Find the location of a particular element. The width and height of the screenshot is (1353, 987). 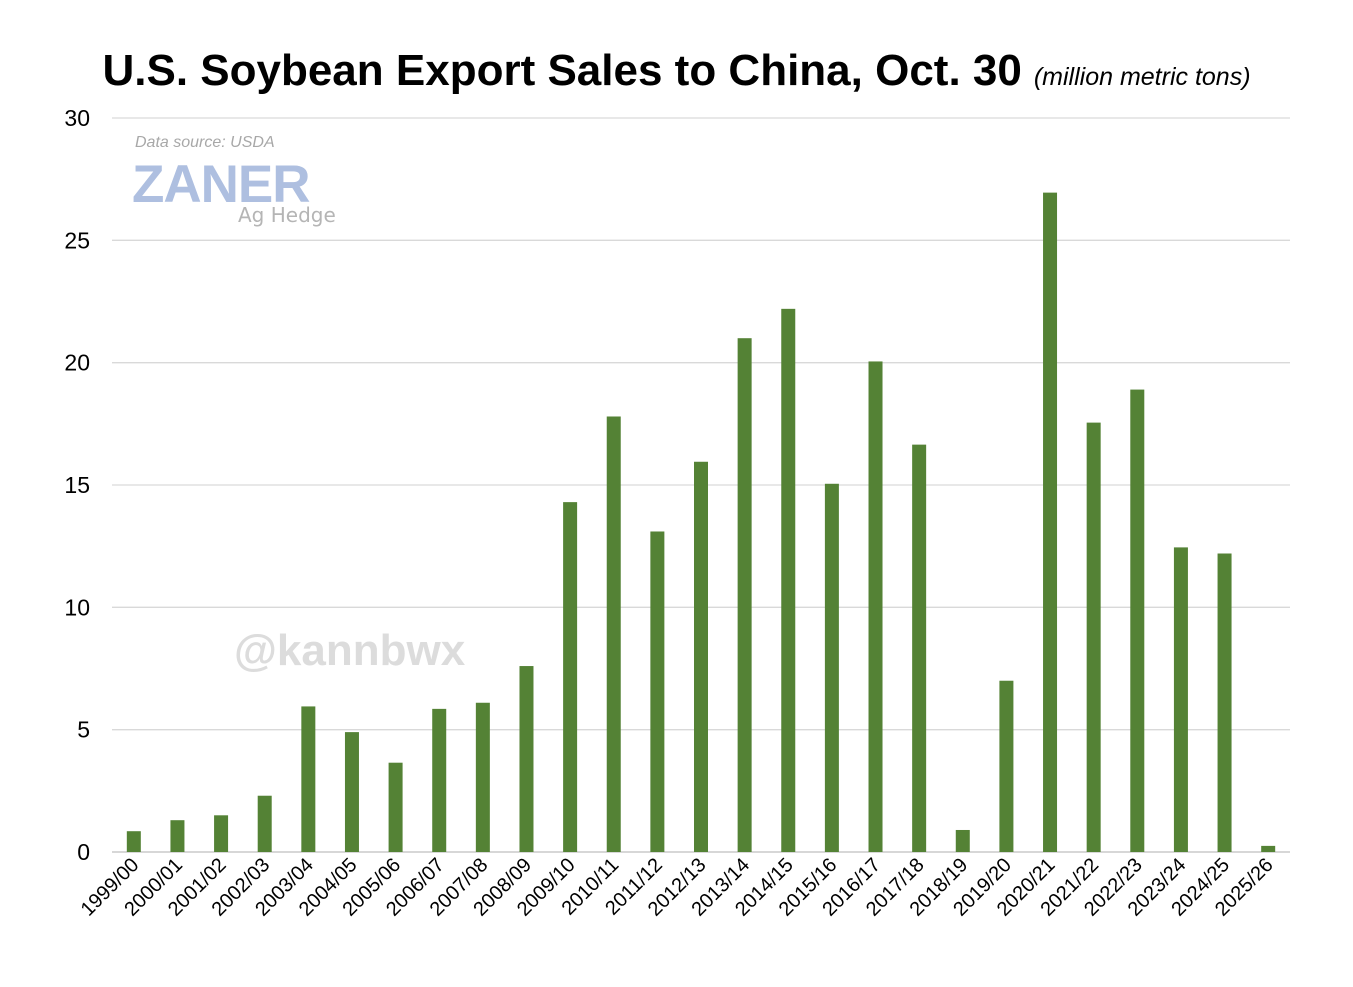

y-tick-label: 0 is located at coordinates (83, 852).